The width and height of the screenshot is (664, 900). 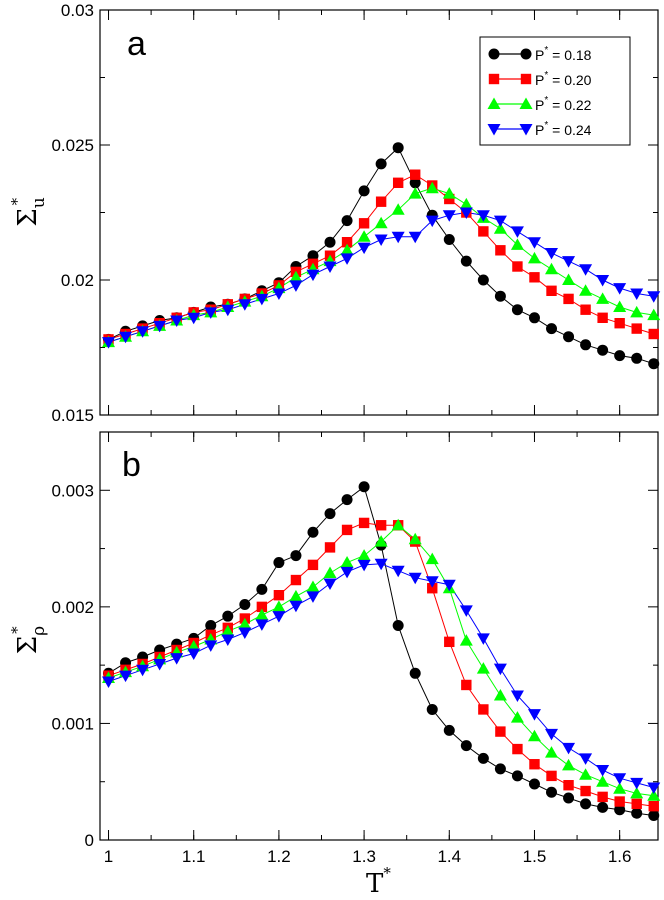 I want to click on legend-box, so click(x=555, y=91).